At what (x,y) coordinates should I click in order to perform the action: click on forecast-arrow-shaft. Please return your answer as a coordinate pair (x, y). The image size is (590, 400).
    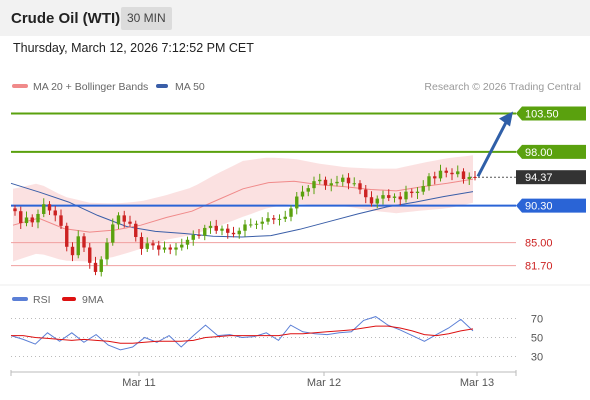
    Looking at the image, I should click on (492, 149).